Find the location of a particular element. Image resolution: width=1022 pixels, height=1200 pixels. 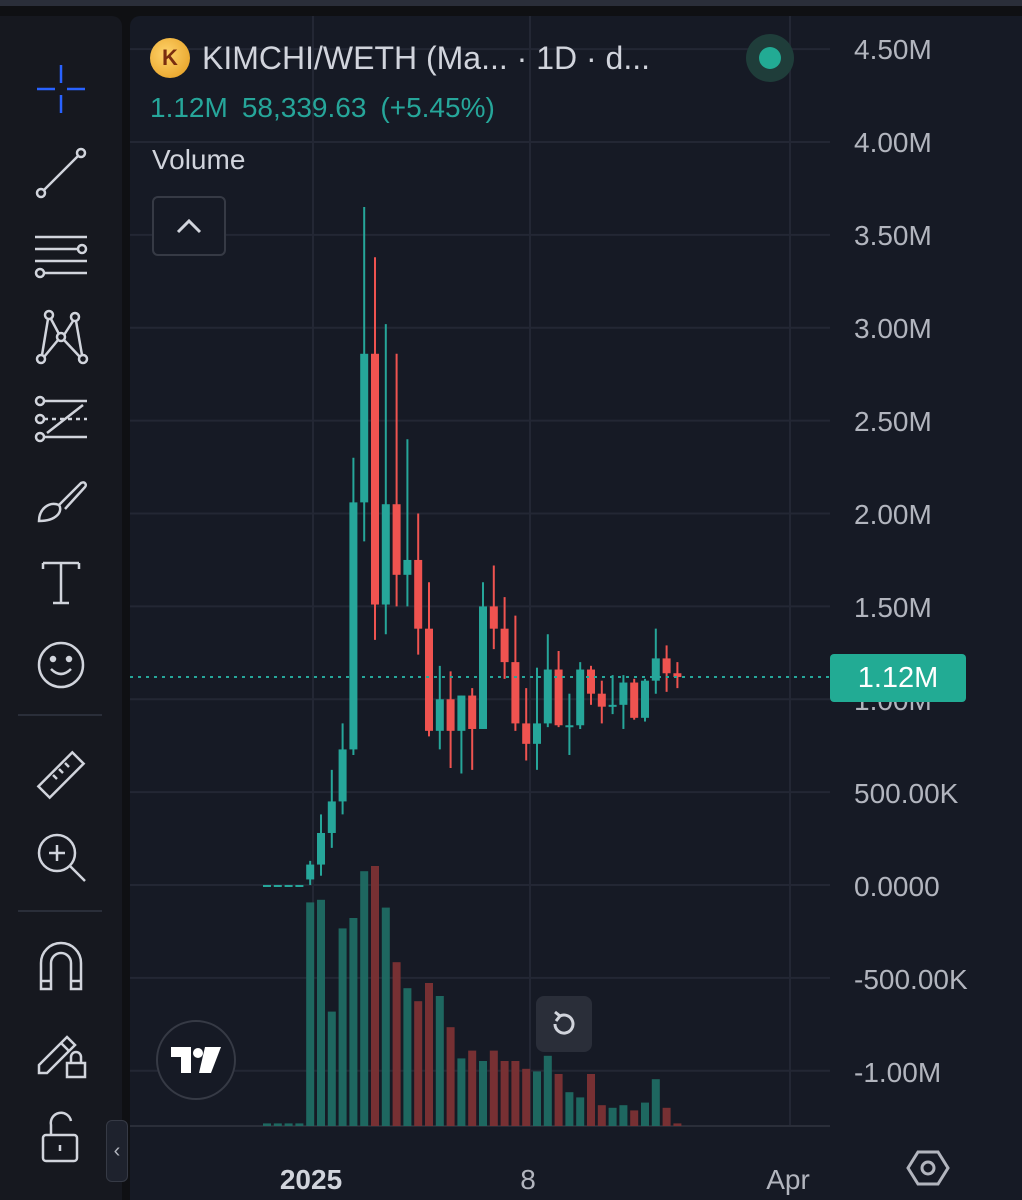

text-icon is located at coordinates (61, 583).